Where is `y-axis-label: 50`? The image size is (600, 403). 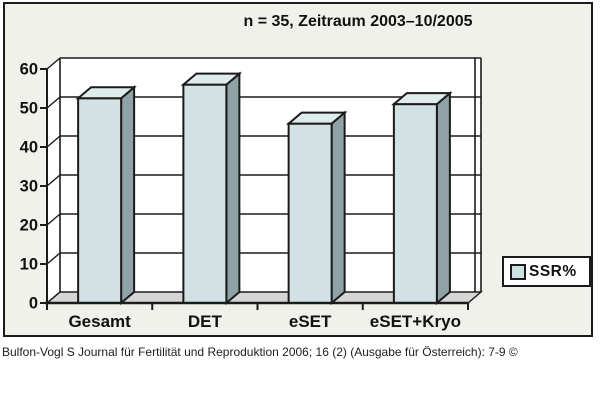
y-axis-label: 50 is located at coordinates (29, 109).